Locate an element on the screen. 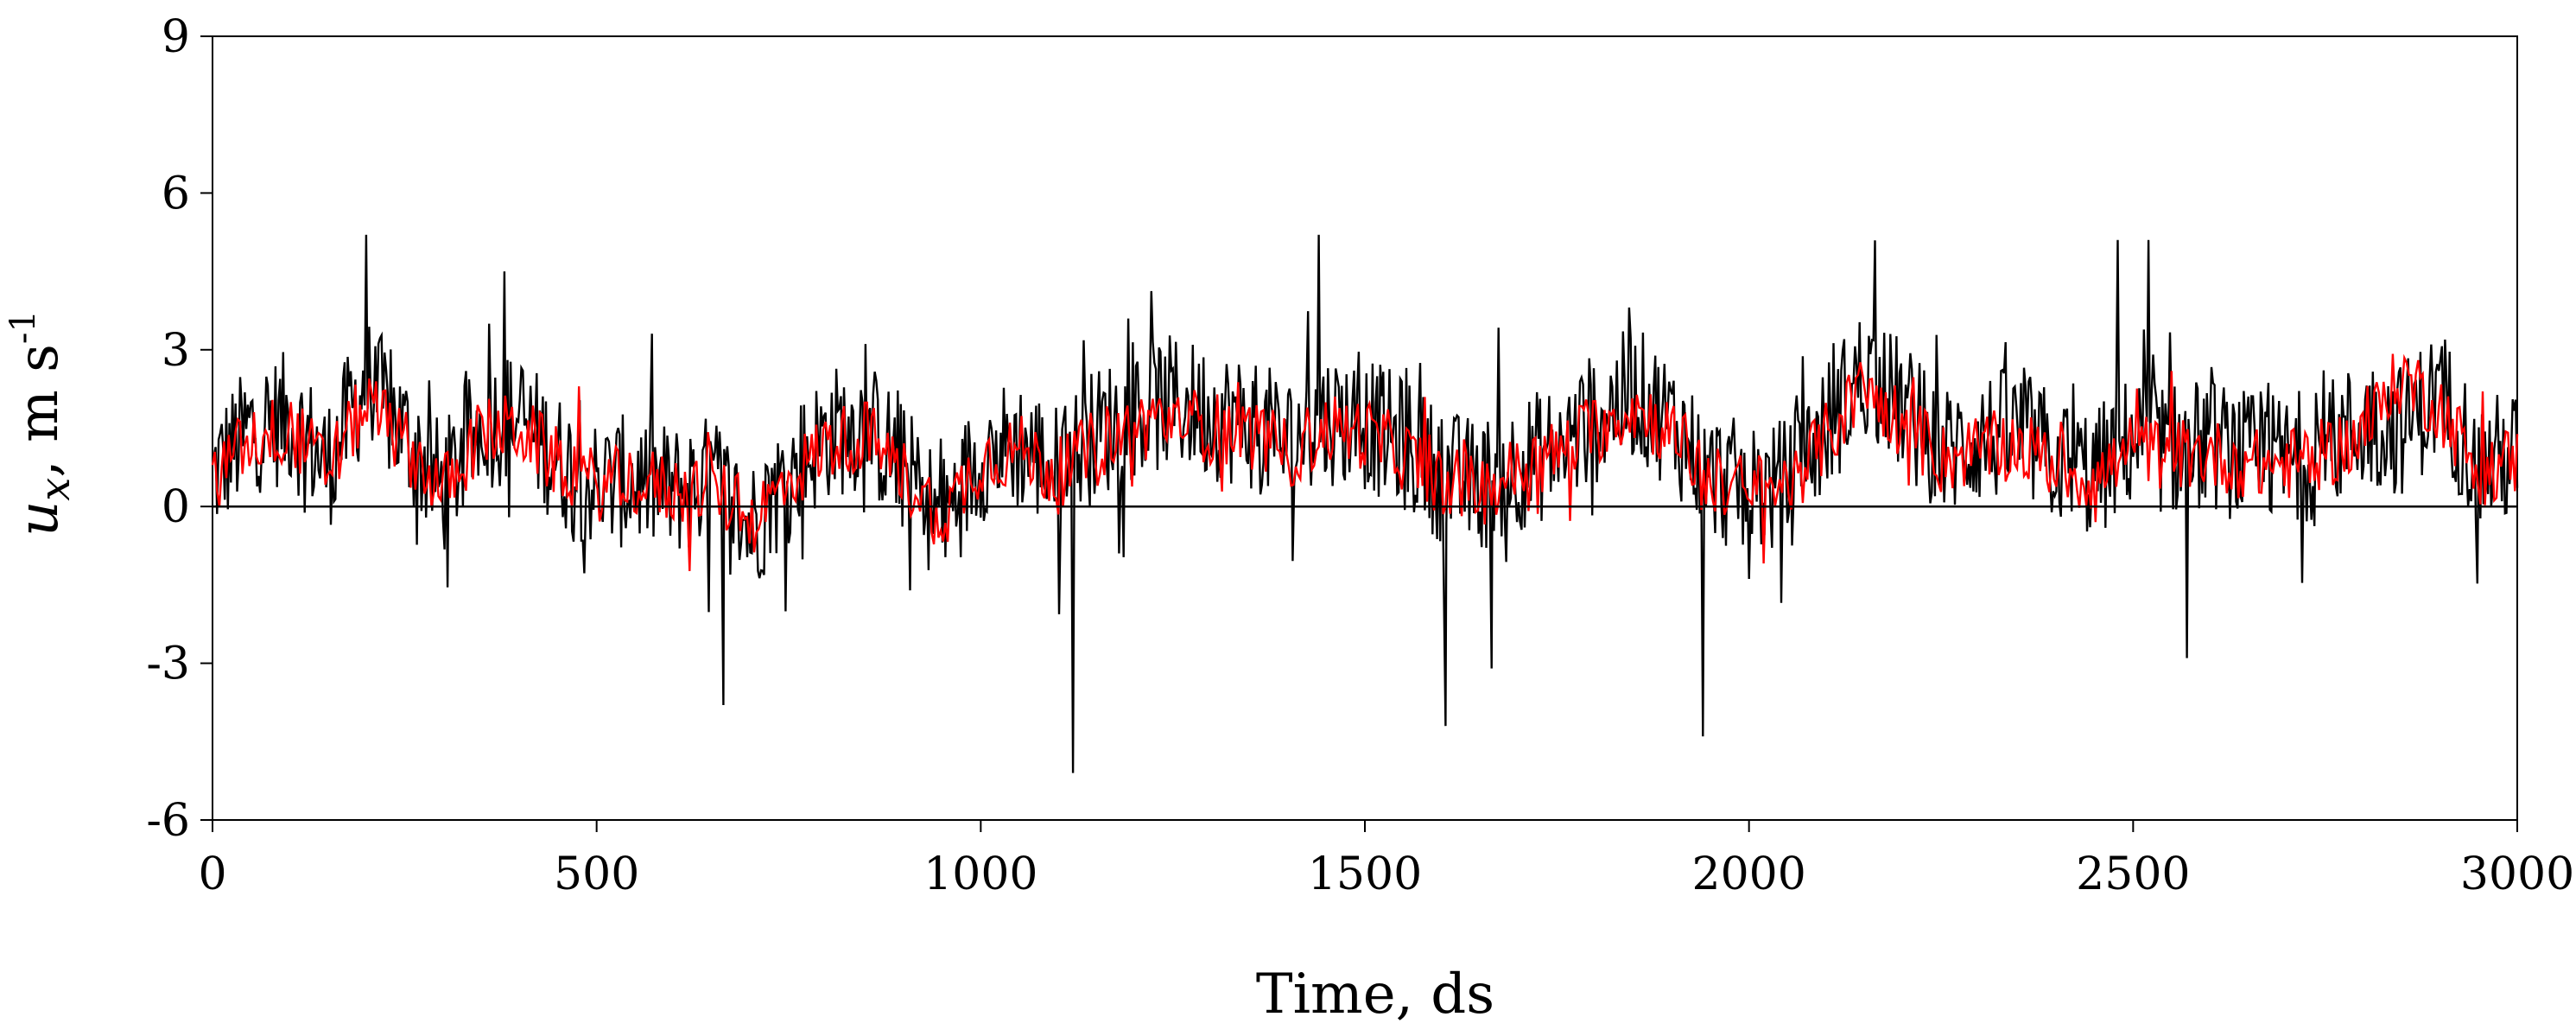  y-tick-label: 3 is located at coordinates (176, 351).